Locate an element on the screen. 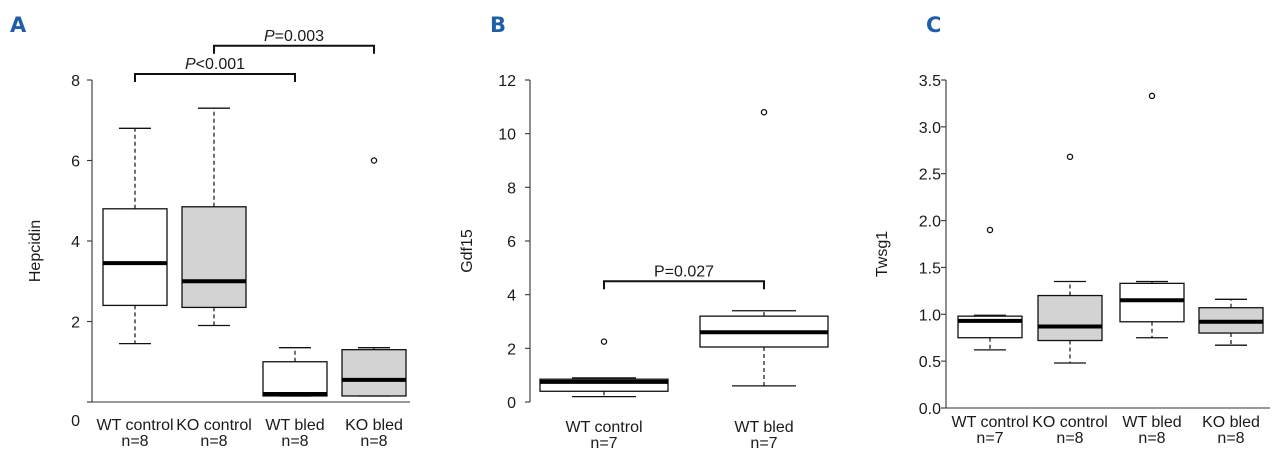 This screenshot has width=1280, height=462. y-axis-label: Gdf15 is located at coordinates (467, 251).